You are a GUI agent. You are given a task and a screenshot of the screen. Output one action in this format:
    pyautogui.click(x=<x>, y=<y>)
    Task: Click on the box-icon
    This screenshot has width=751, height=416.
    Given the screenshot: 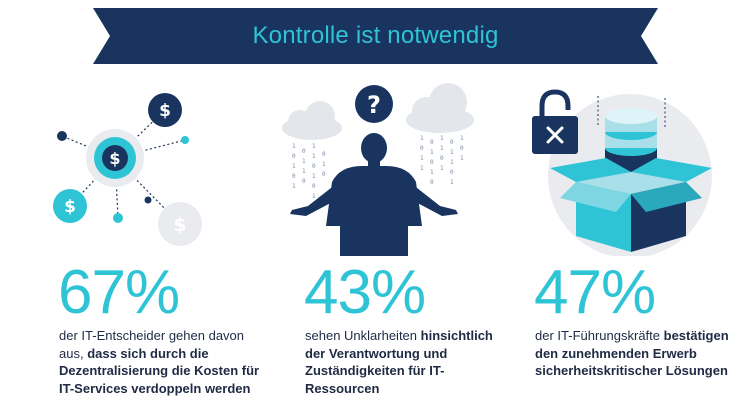 What is the action you would take?
    pyautogui.click(x=631, y=205)
    